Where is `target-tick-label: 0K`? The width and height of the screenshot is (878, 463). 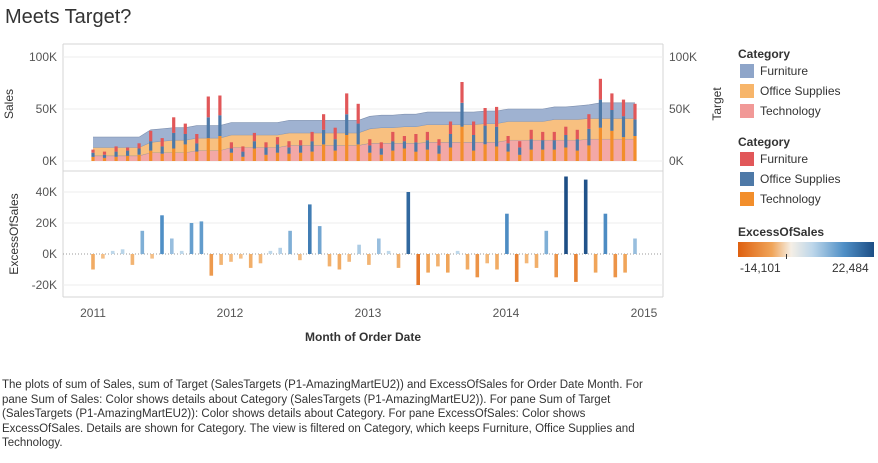 target-tick-label: 0K is located at coordinates (676, 161).